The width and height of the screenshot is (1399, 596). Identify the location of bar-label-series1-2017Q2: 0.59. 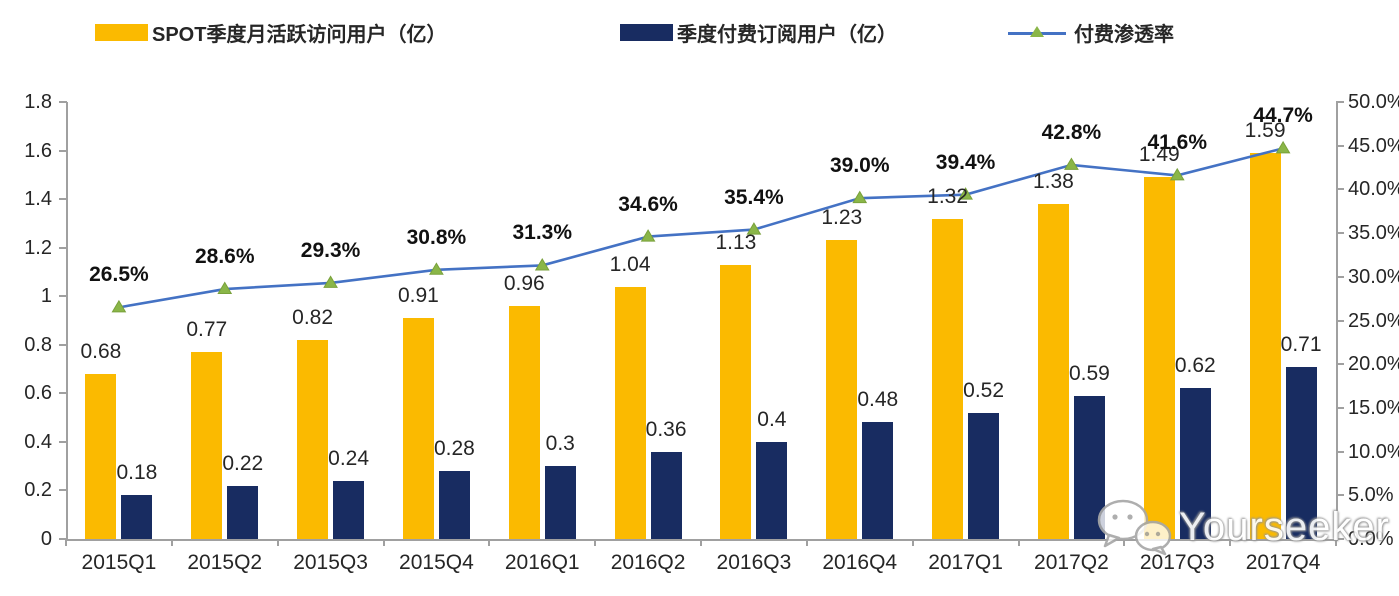
(1089, 373).